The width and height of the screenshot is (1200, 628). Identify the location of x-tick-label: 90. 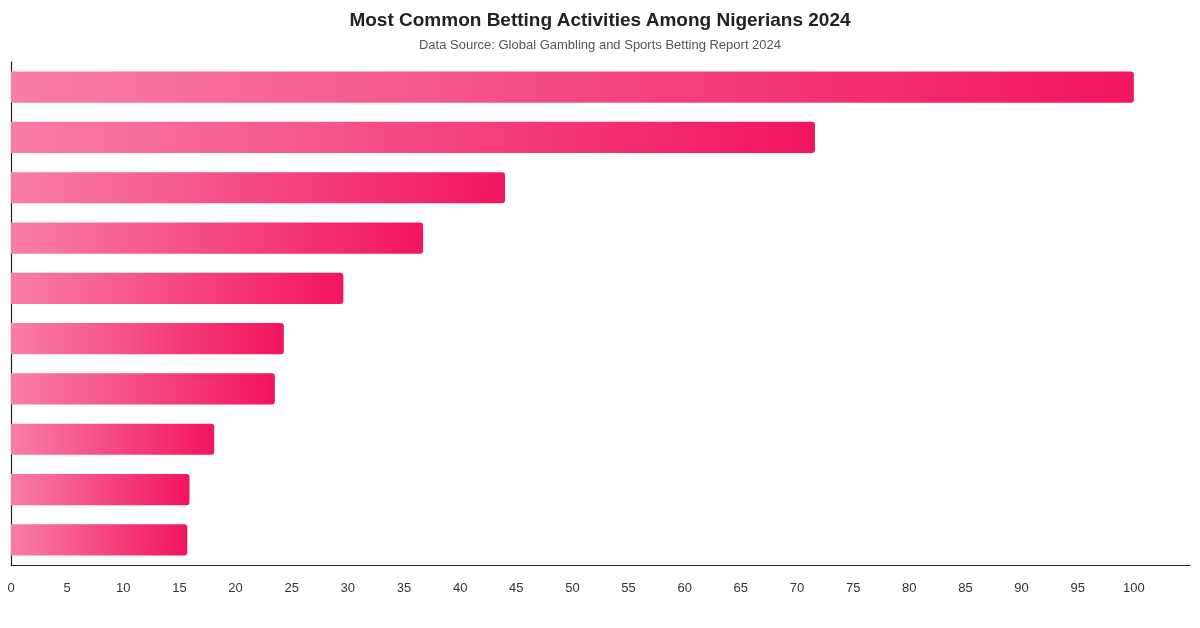
(1021, 587).